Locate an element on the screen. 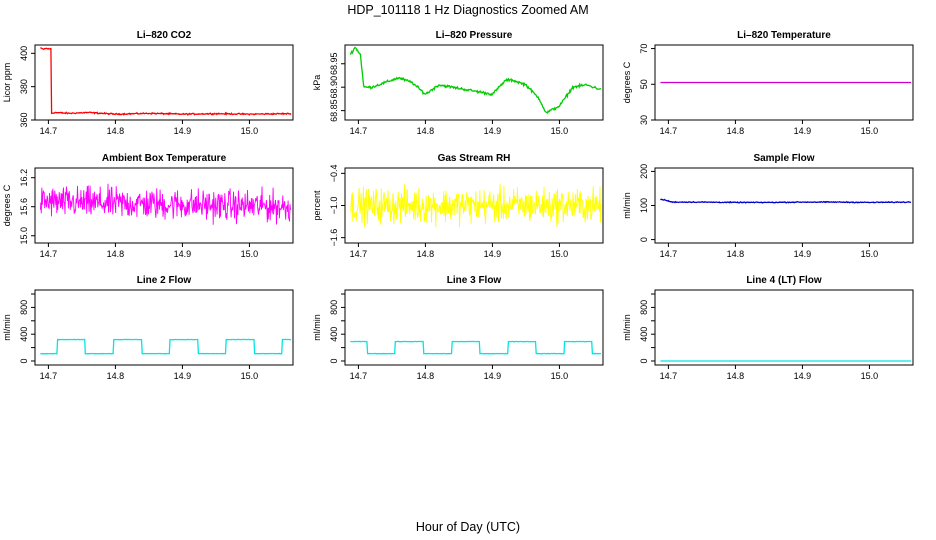 The image size is (936, 540). y-tick-label: 68.85 is located at coordinates (334, 110).